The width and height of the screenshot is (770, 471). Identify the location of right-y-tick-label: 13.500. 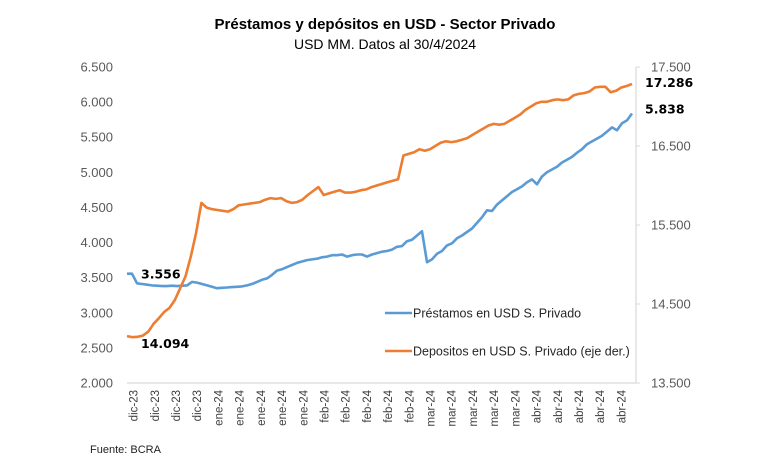
(671, 383).